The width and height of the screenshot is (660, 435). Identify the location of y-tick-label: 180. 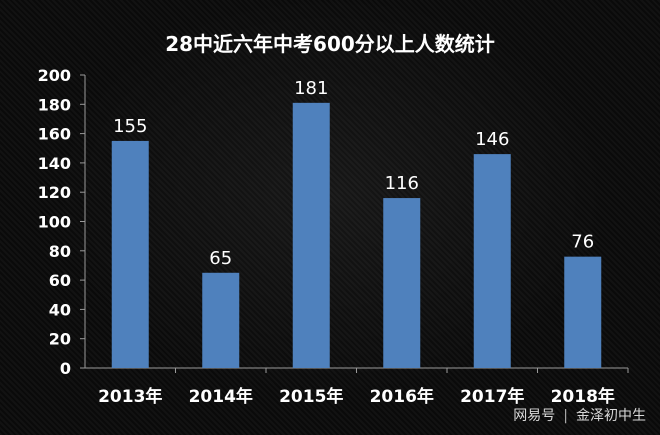
(54, 104).